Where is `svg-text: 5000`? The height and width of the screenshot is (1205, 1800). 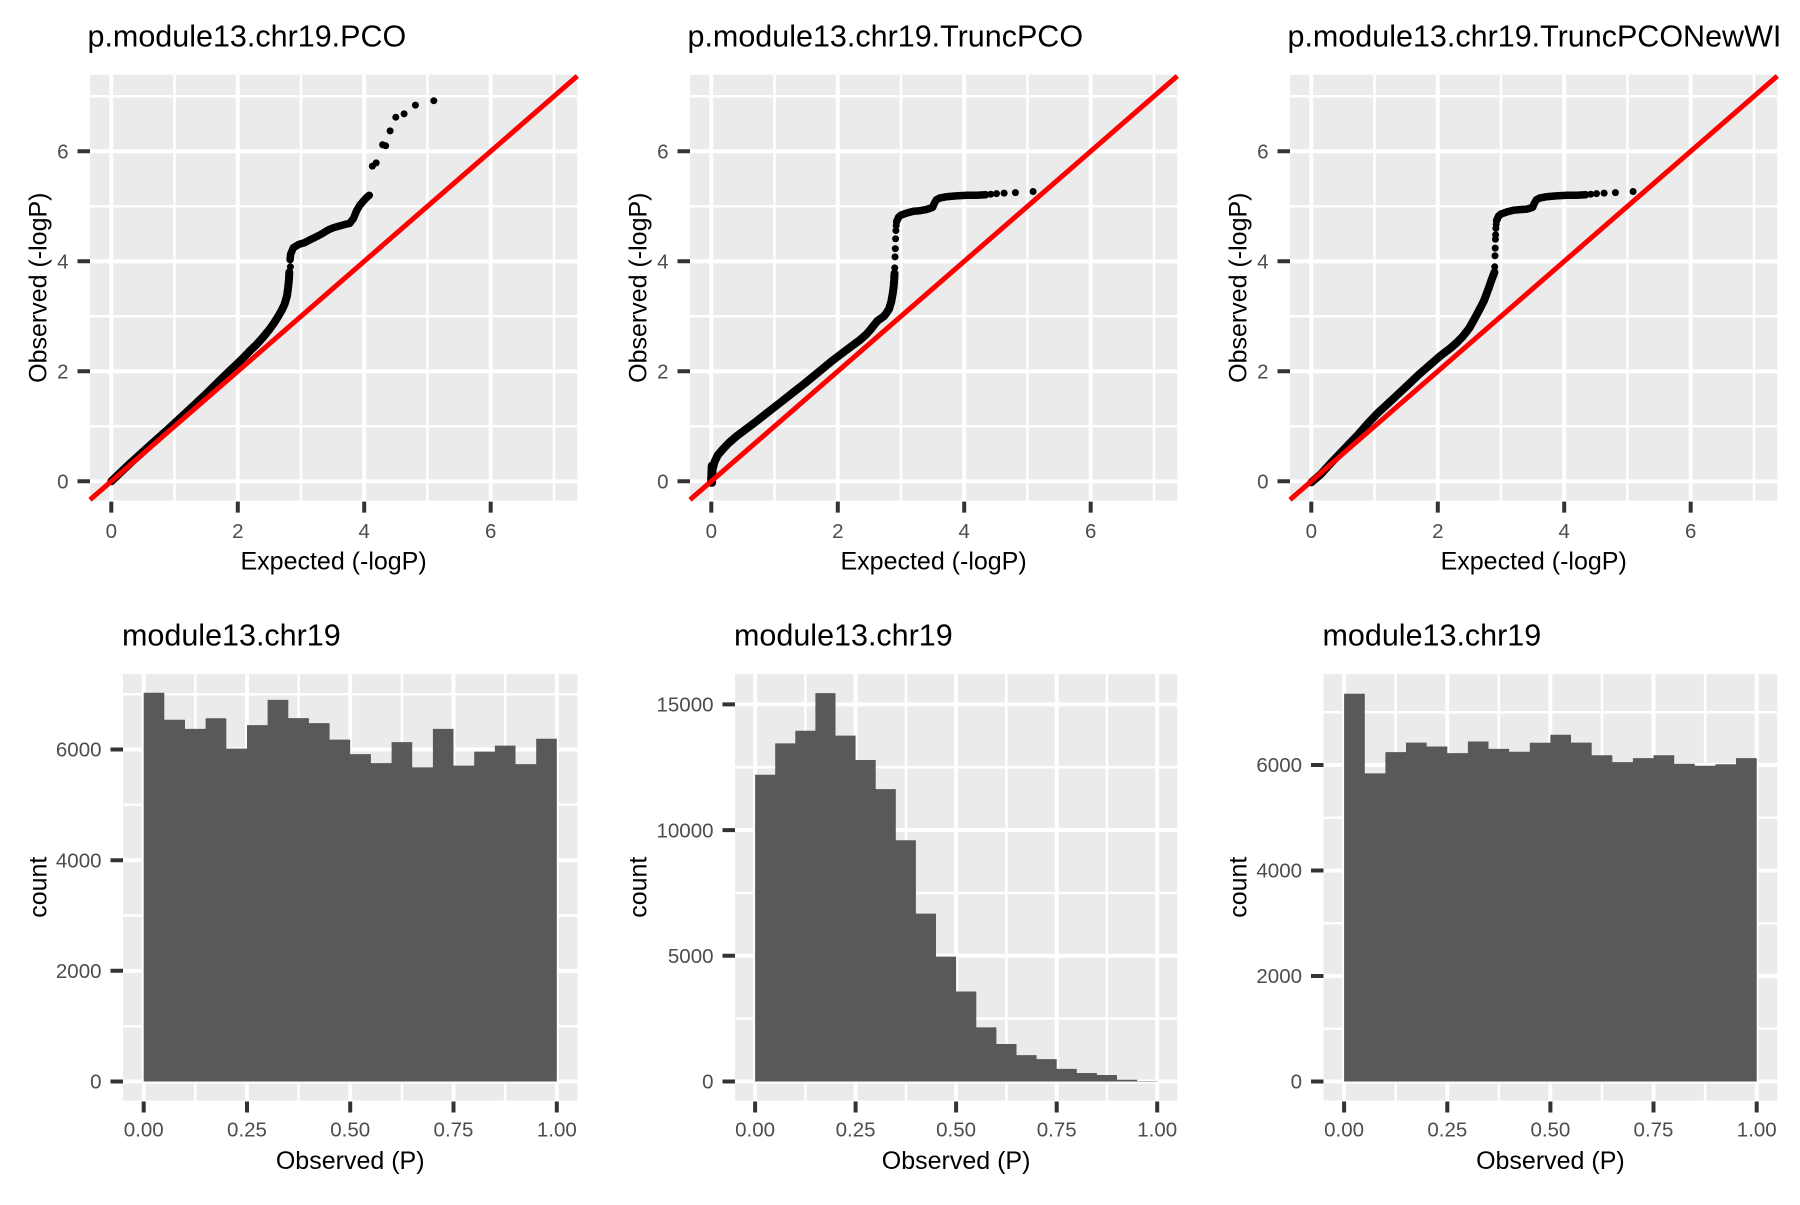 svg-text: 5000 is located at coordinates (691, 956).